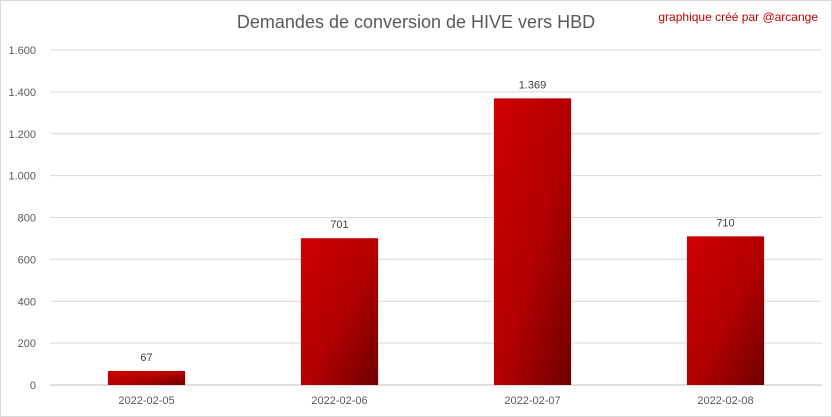  What do you see at coordinates (416, 22) in the screenshot?
I see `chart-title: Demandes de conversion de HIVE vers HBD` at bounding box center [416, 22].